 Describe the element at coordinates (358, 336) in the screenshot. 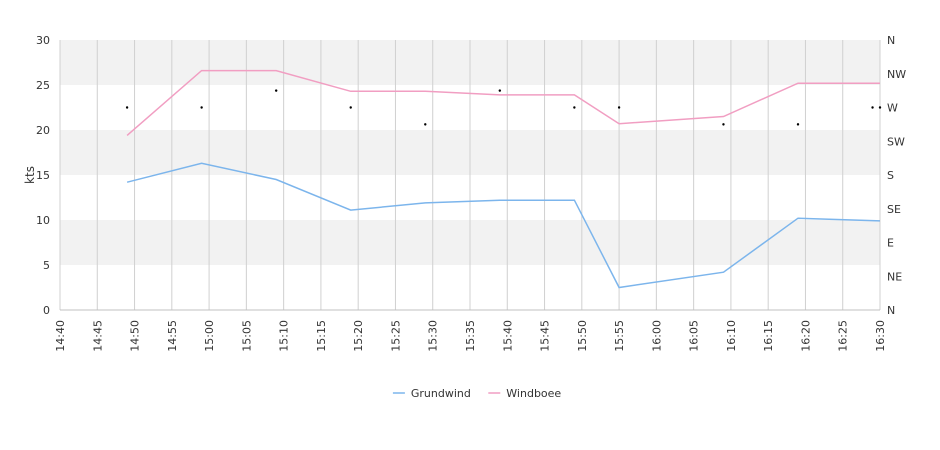

I see `x-tick-label: 15:20` at that location.